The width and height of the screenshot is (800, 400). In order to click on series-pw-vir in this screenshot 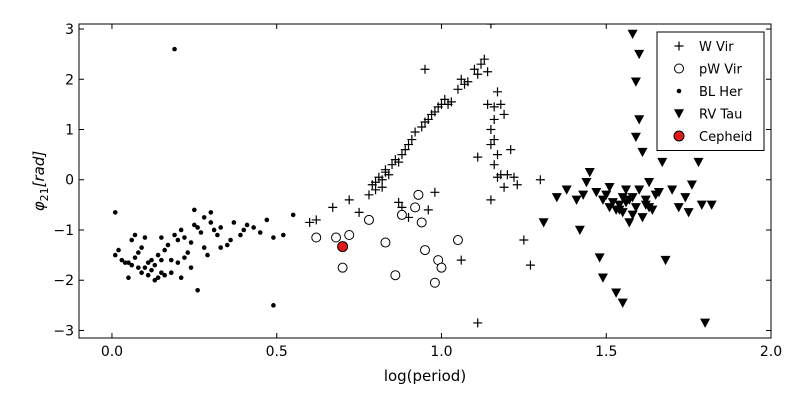, I will do `click(387, 238)`.